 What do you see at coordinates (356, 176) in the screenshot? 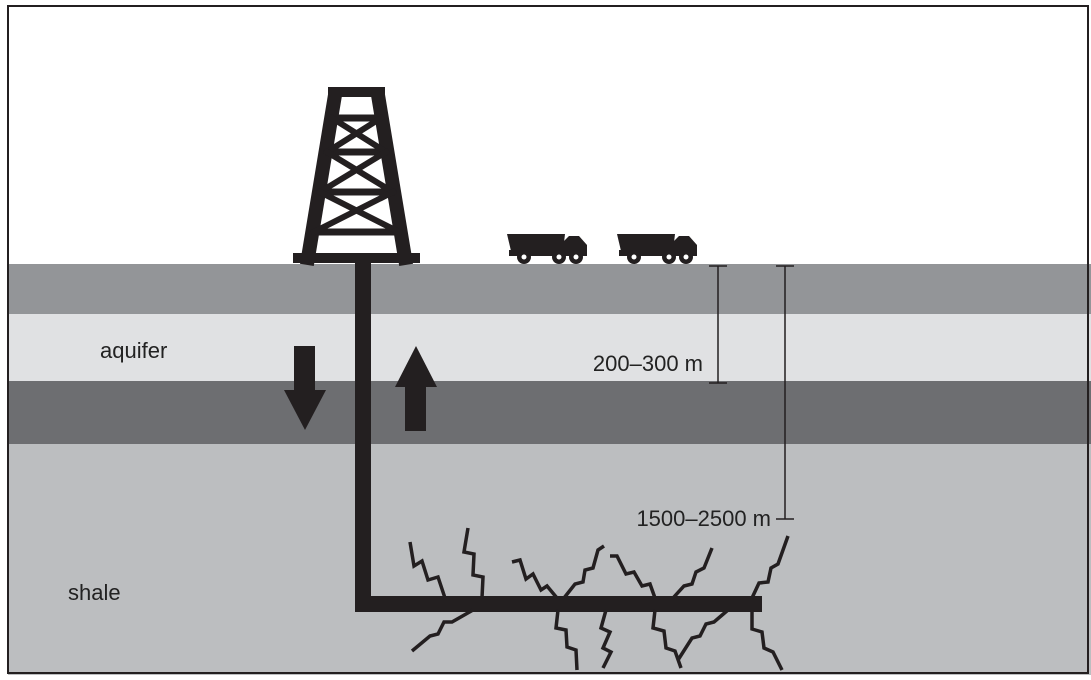
I see `drilling-rig-icon` at bounding box center [356, 176].